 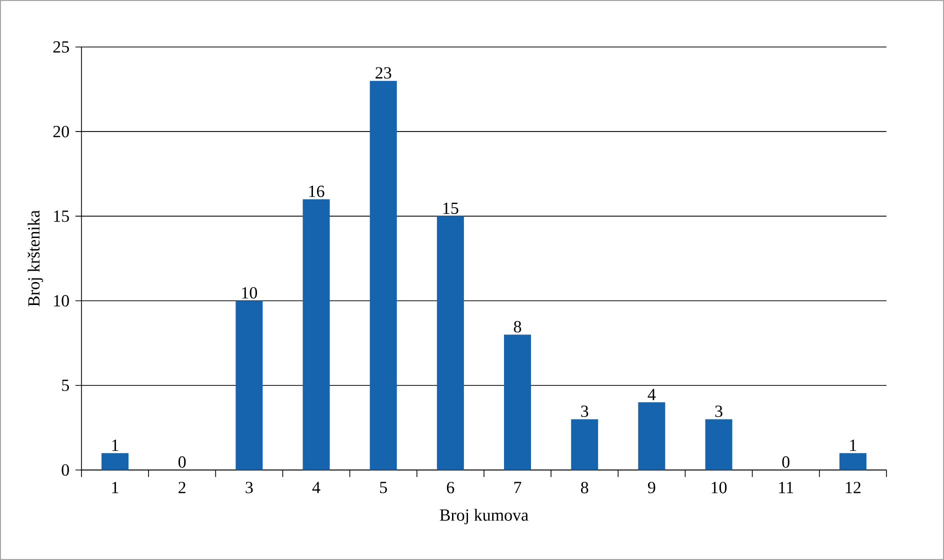 I want to click on y-tick-label: 20, so click(x=61, y=132).